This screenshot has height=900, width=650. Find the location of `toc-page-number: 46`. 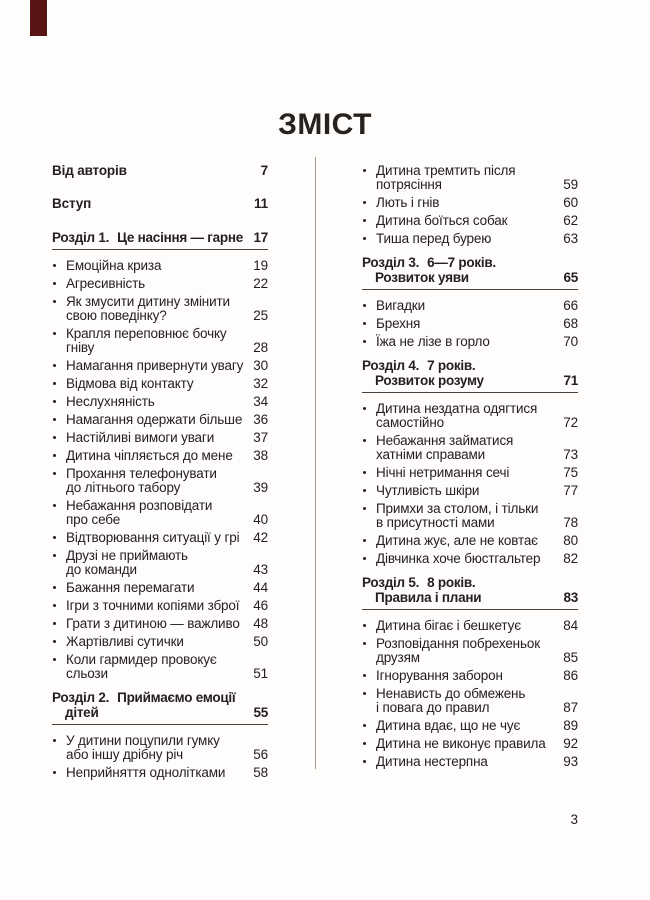

toc-page-number: 46 is located at coordinates (260, 605).